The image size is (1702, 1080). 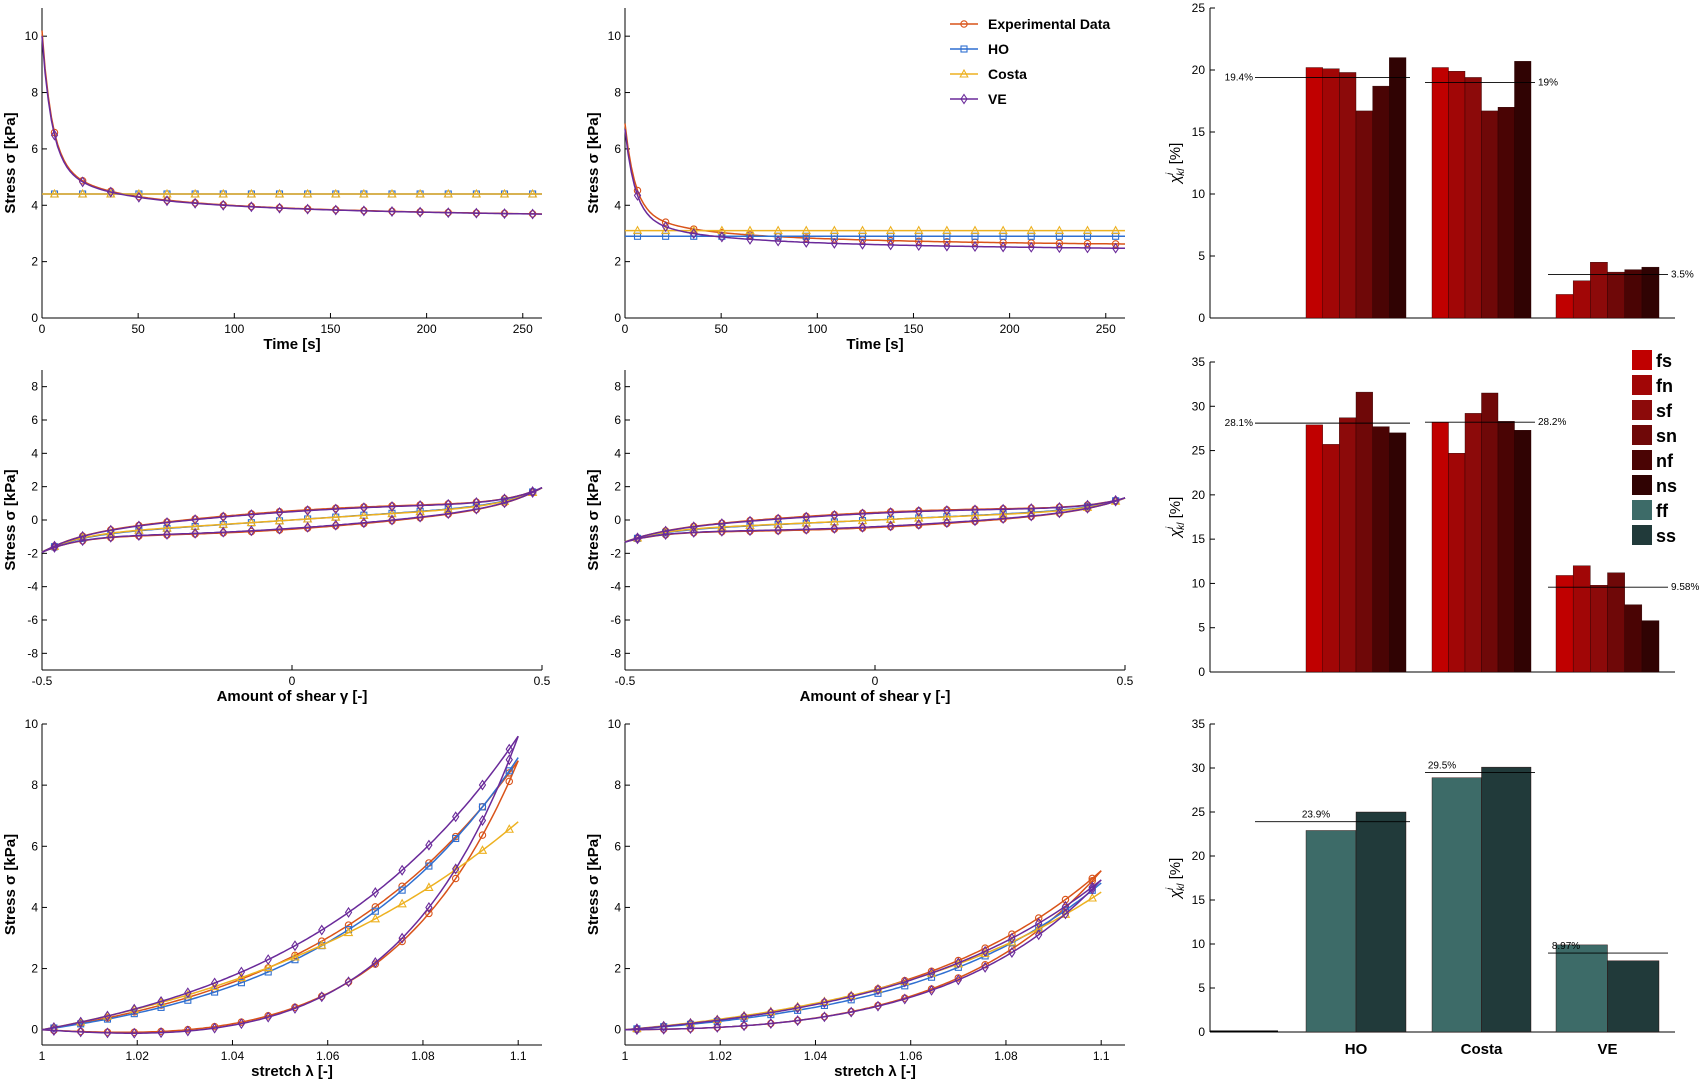 I want to click on legend-label: sf, so click(x=1664, y=411).